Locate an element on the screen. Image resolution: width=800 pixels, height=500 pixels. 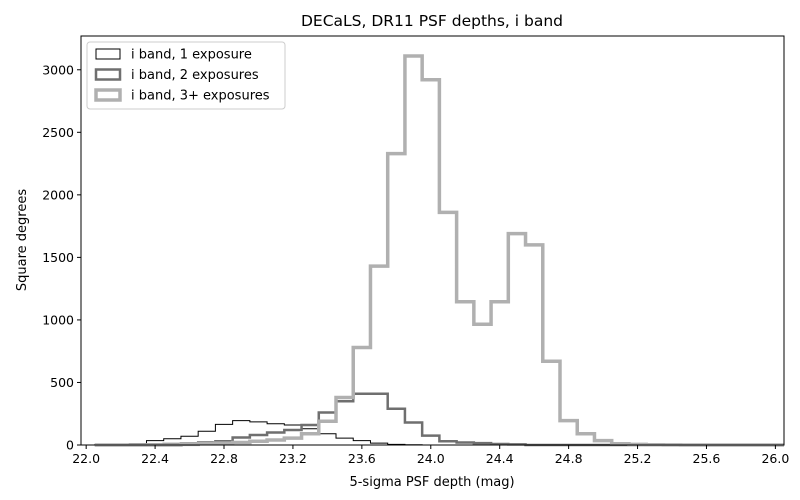
x-tick-label: 24.8 is located at coordinates (569, 458).